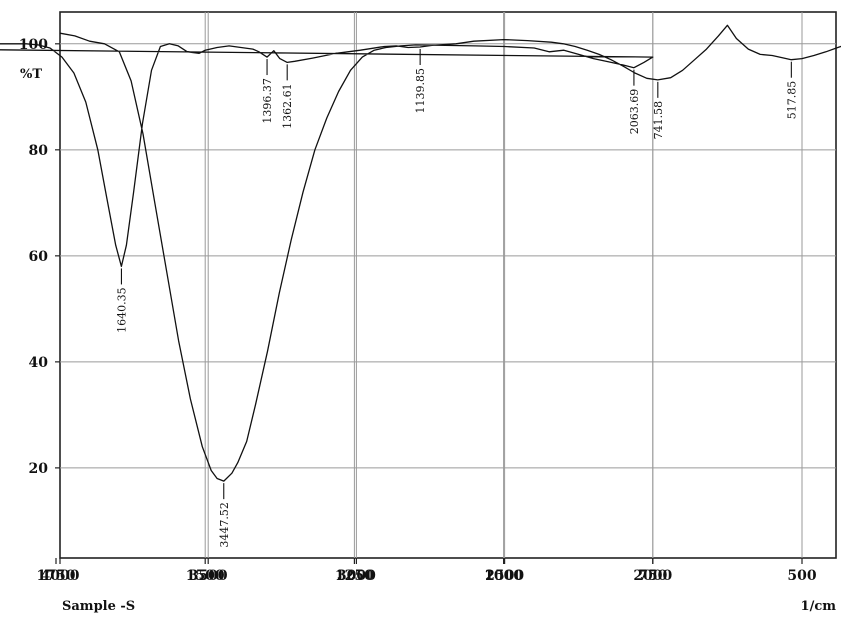 The width and height of the screenshot is (841, 617). I want to click on peak-label: 2063.69, so click(634, 112).